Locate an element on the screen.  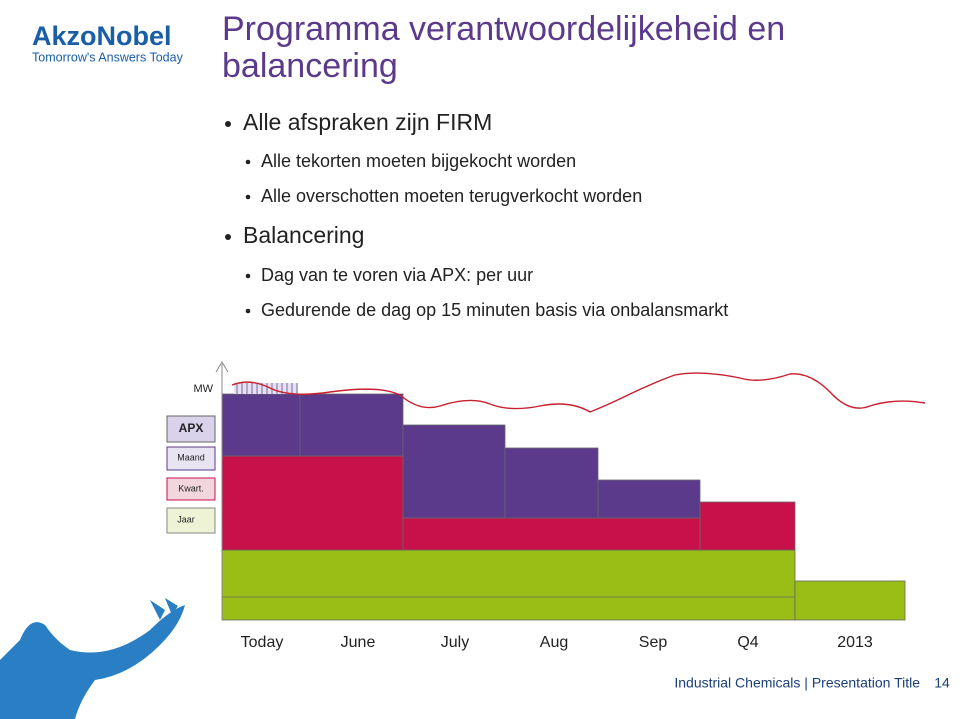
period-label: Sep is located at coordinates (653, 642).